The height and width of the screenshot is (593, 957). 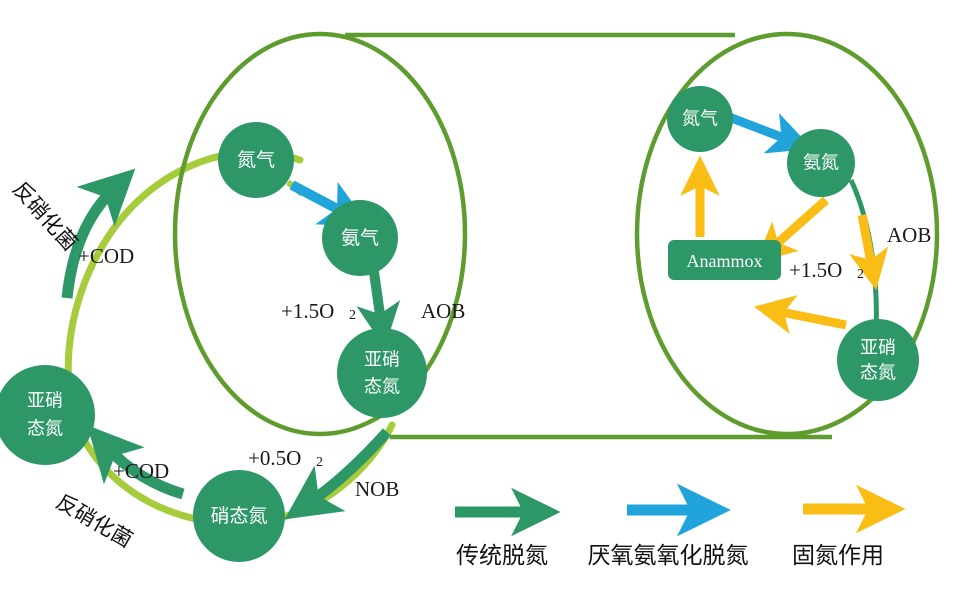 I want to click on right-inner-pathway, so click(x=784, y=223).